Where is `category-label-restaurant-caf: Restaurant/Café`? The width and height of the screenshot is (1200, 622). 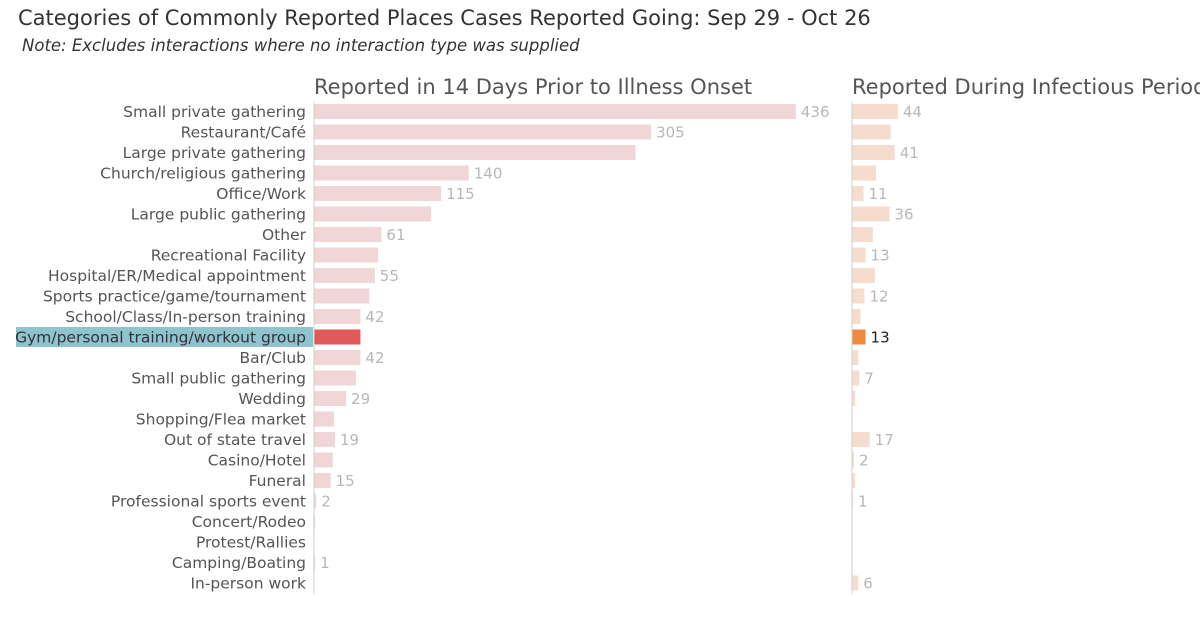
category-label-restaurant-caf: Restaurant/Café is located at coordinates (243, 133).